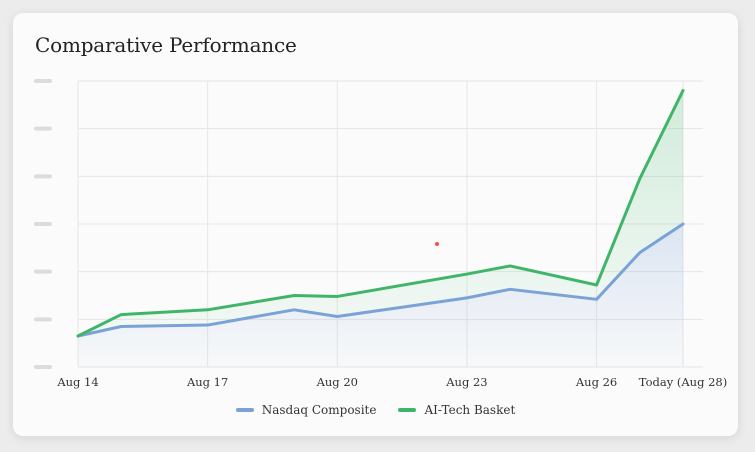 The image size is (755, 452). Describe the element at coordinates (337, 382) in the screenshot. I see `x-tick-label: Aug 20` at that location.